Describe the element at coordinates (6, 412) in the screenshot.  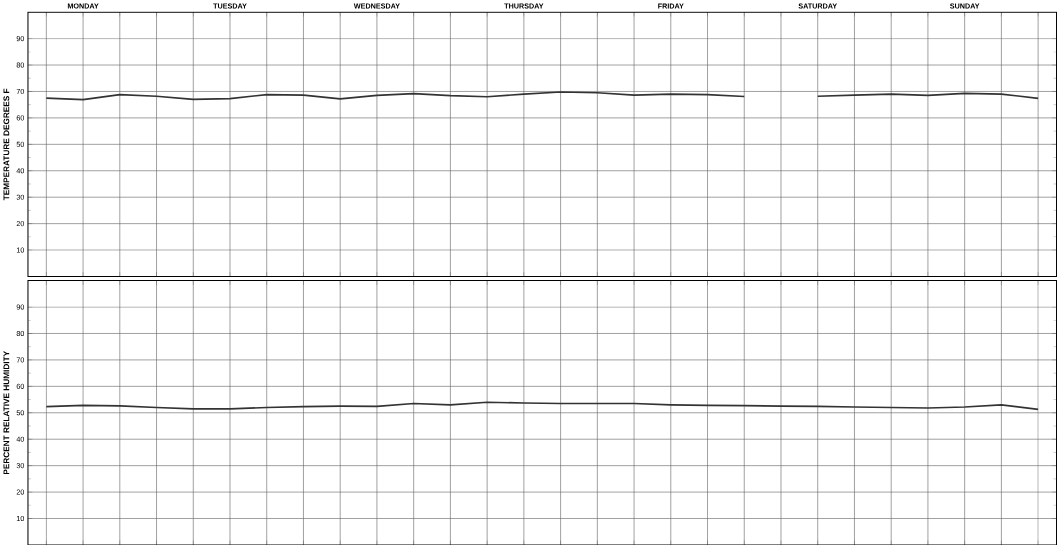
I see `y-axis-title: PERCENT RELATIVE HUMIDITY` at that location.